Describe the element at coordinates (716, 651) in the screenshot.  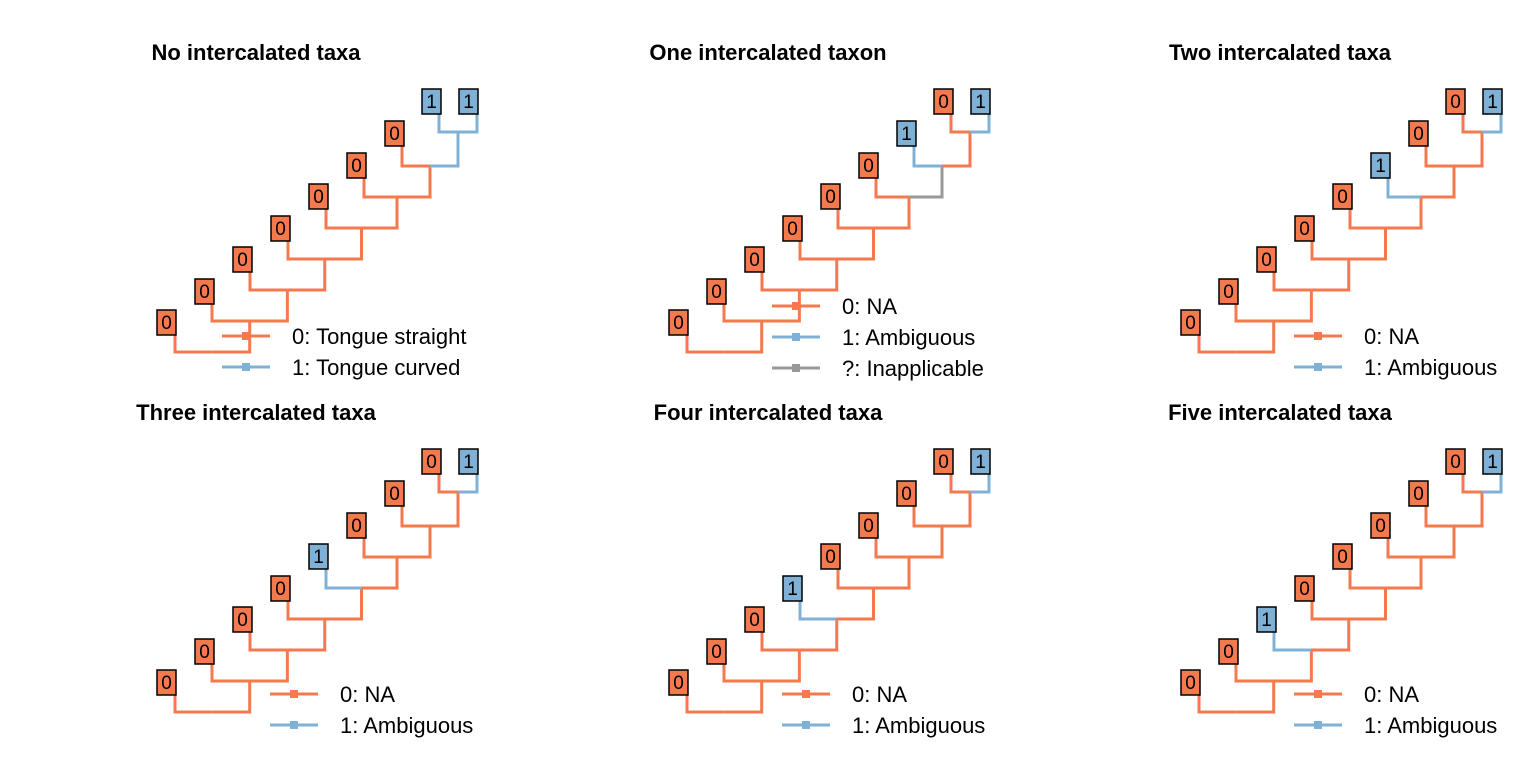
I see `tip-2: 0` at that location.